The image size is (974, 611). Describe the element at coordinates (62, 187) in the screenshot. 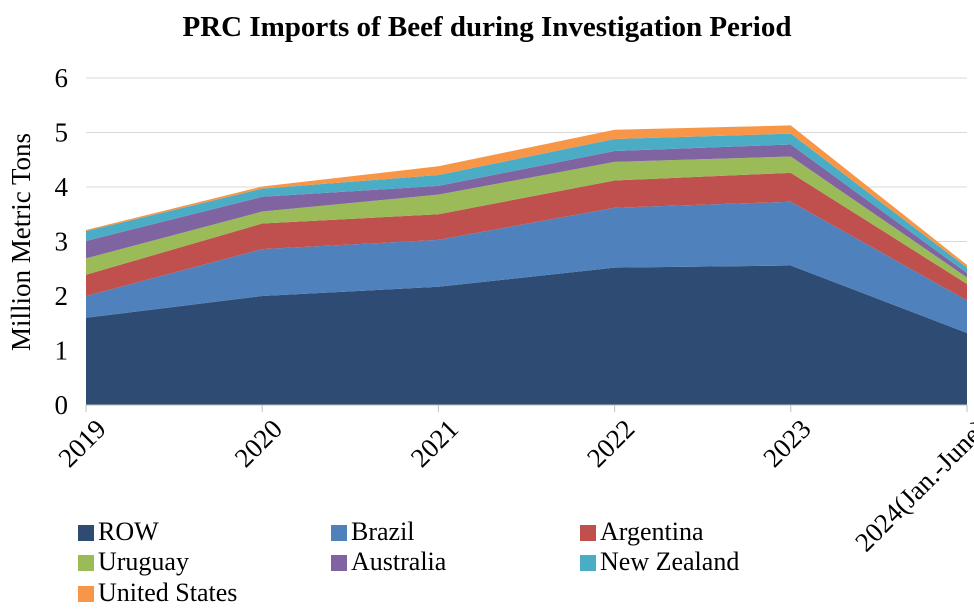

I see `y-tick-label: 4` at that location.